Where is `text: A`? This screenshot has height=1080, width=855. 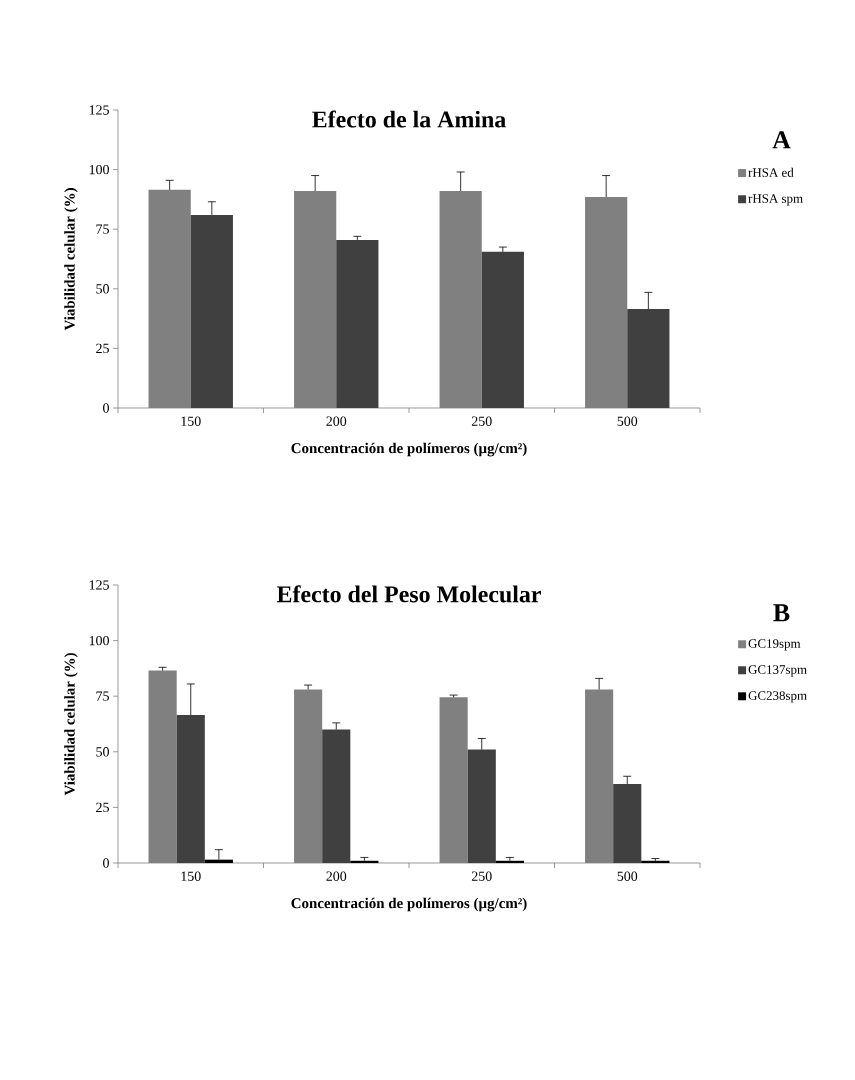 text: A is located at coordinates (781, 140).